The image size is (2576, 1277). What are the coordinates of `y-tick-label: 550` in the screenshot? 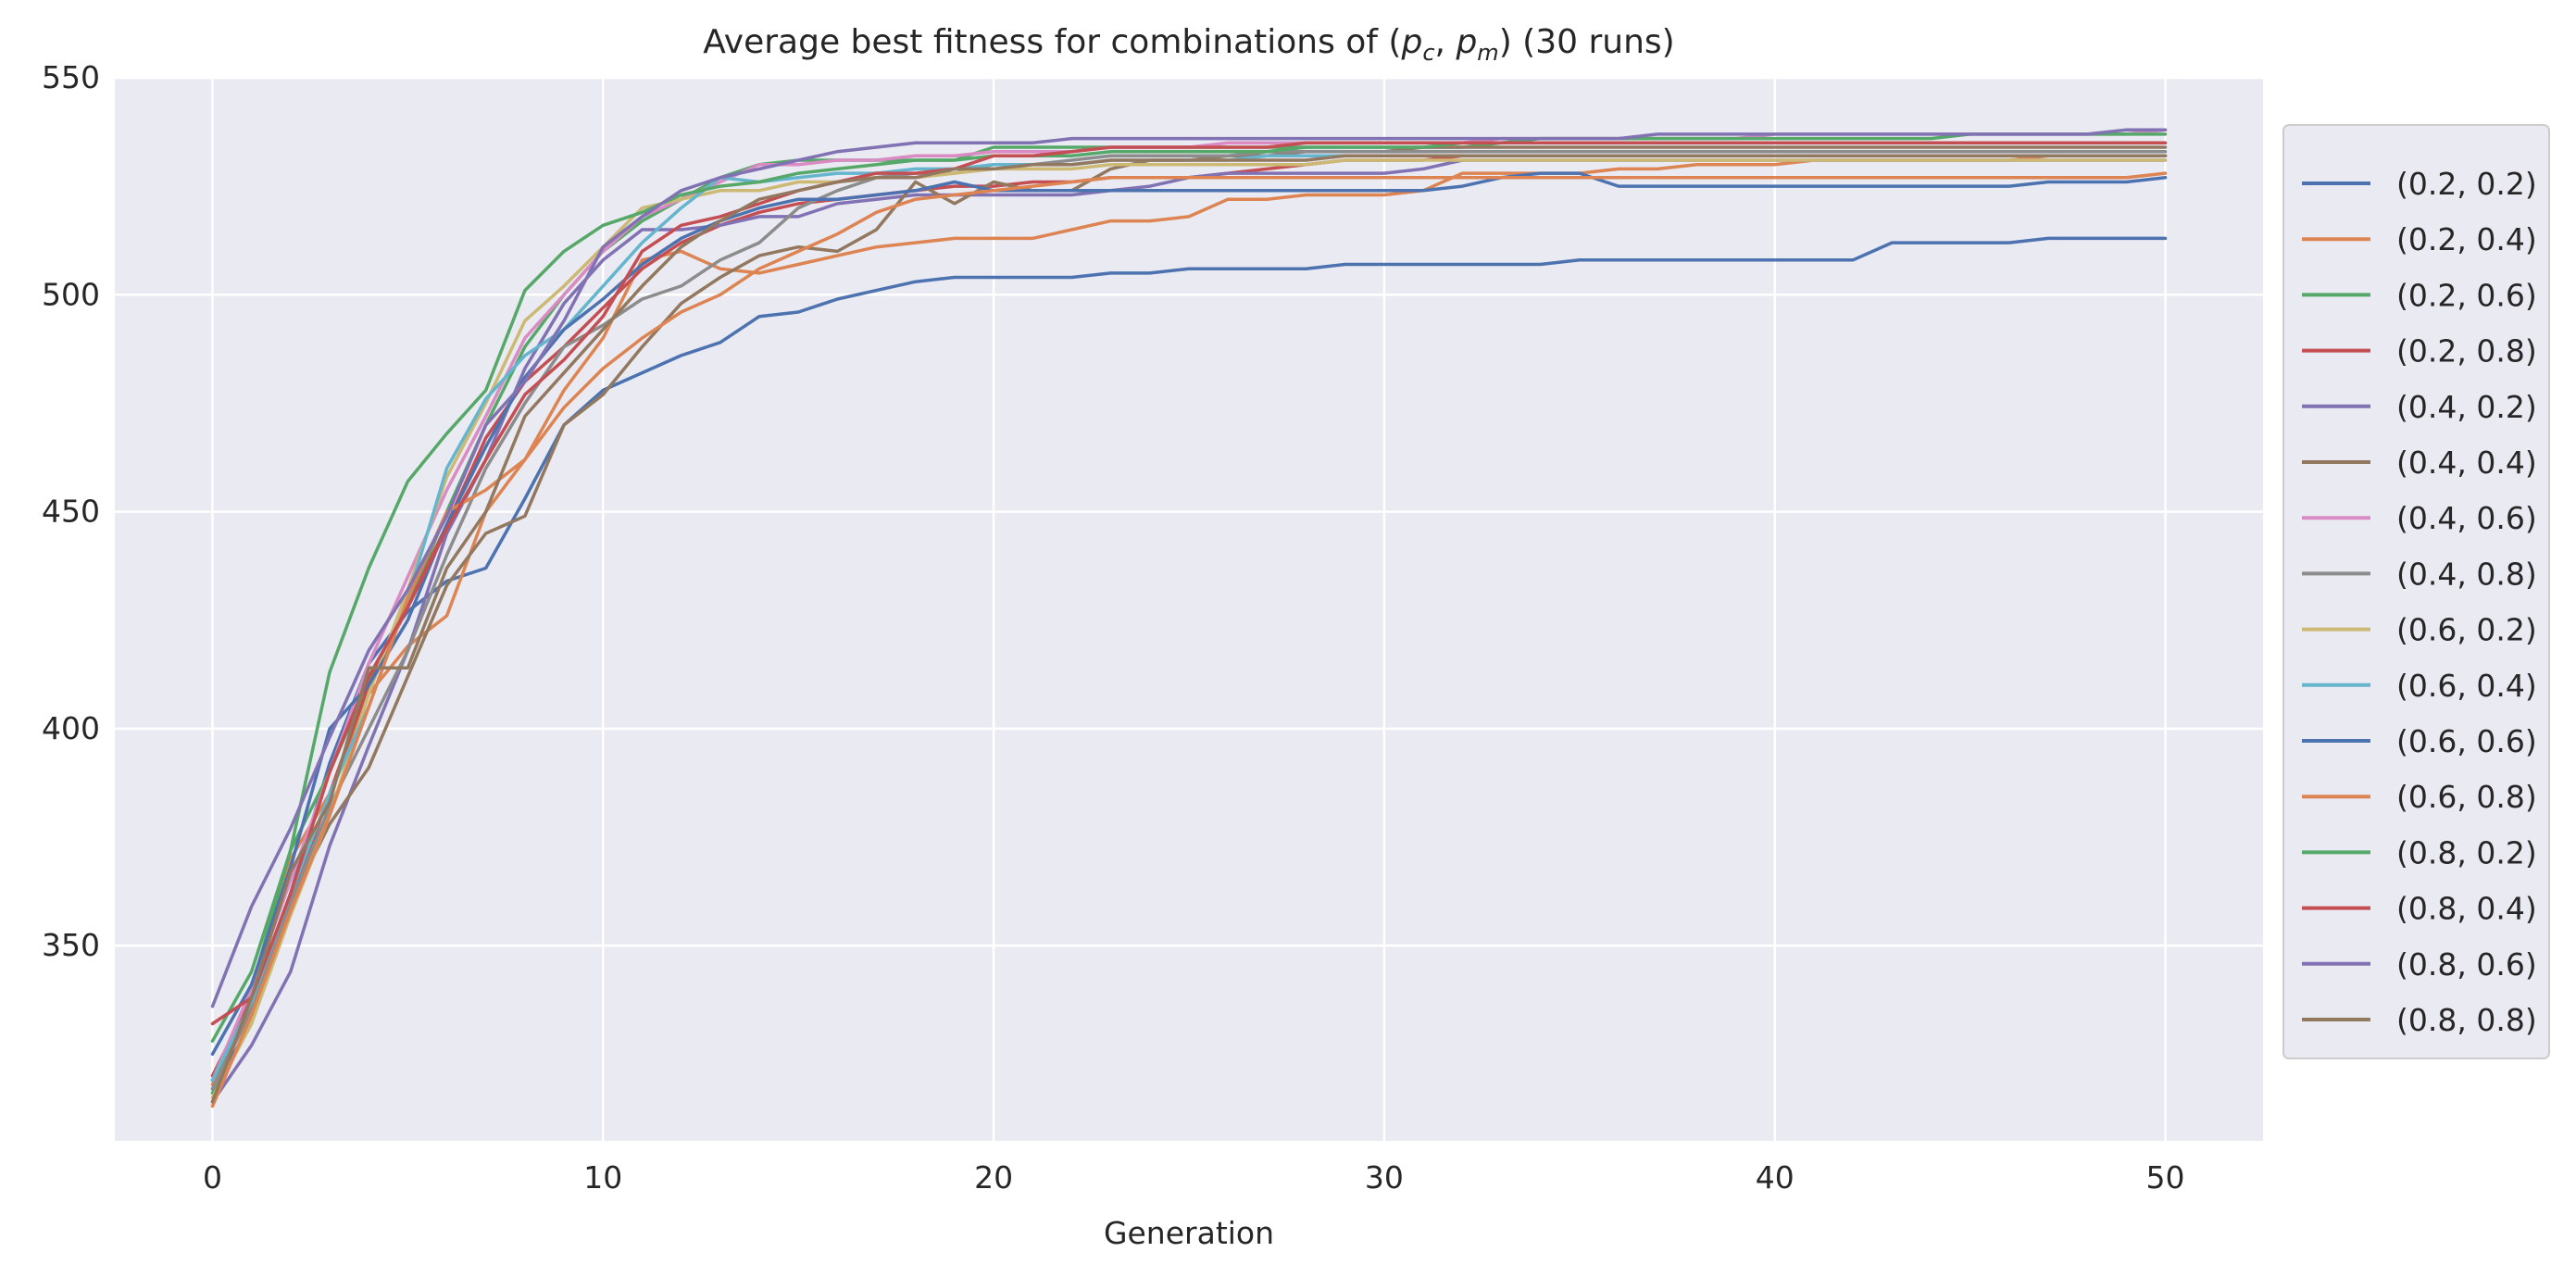 It's located at (71, 77).